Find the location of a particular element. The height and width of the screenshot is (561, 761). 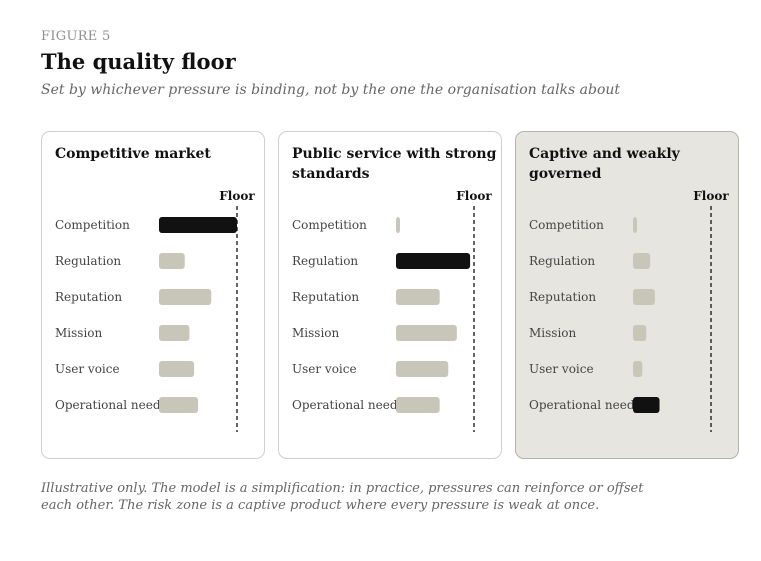

panel-title: Captive and weakly governed is located at coordinates (604, 164).